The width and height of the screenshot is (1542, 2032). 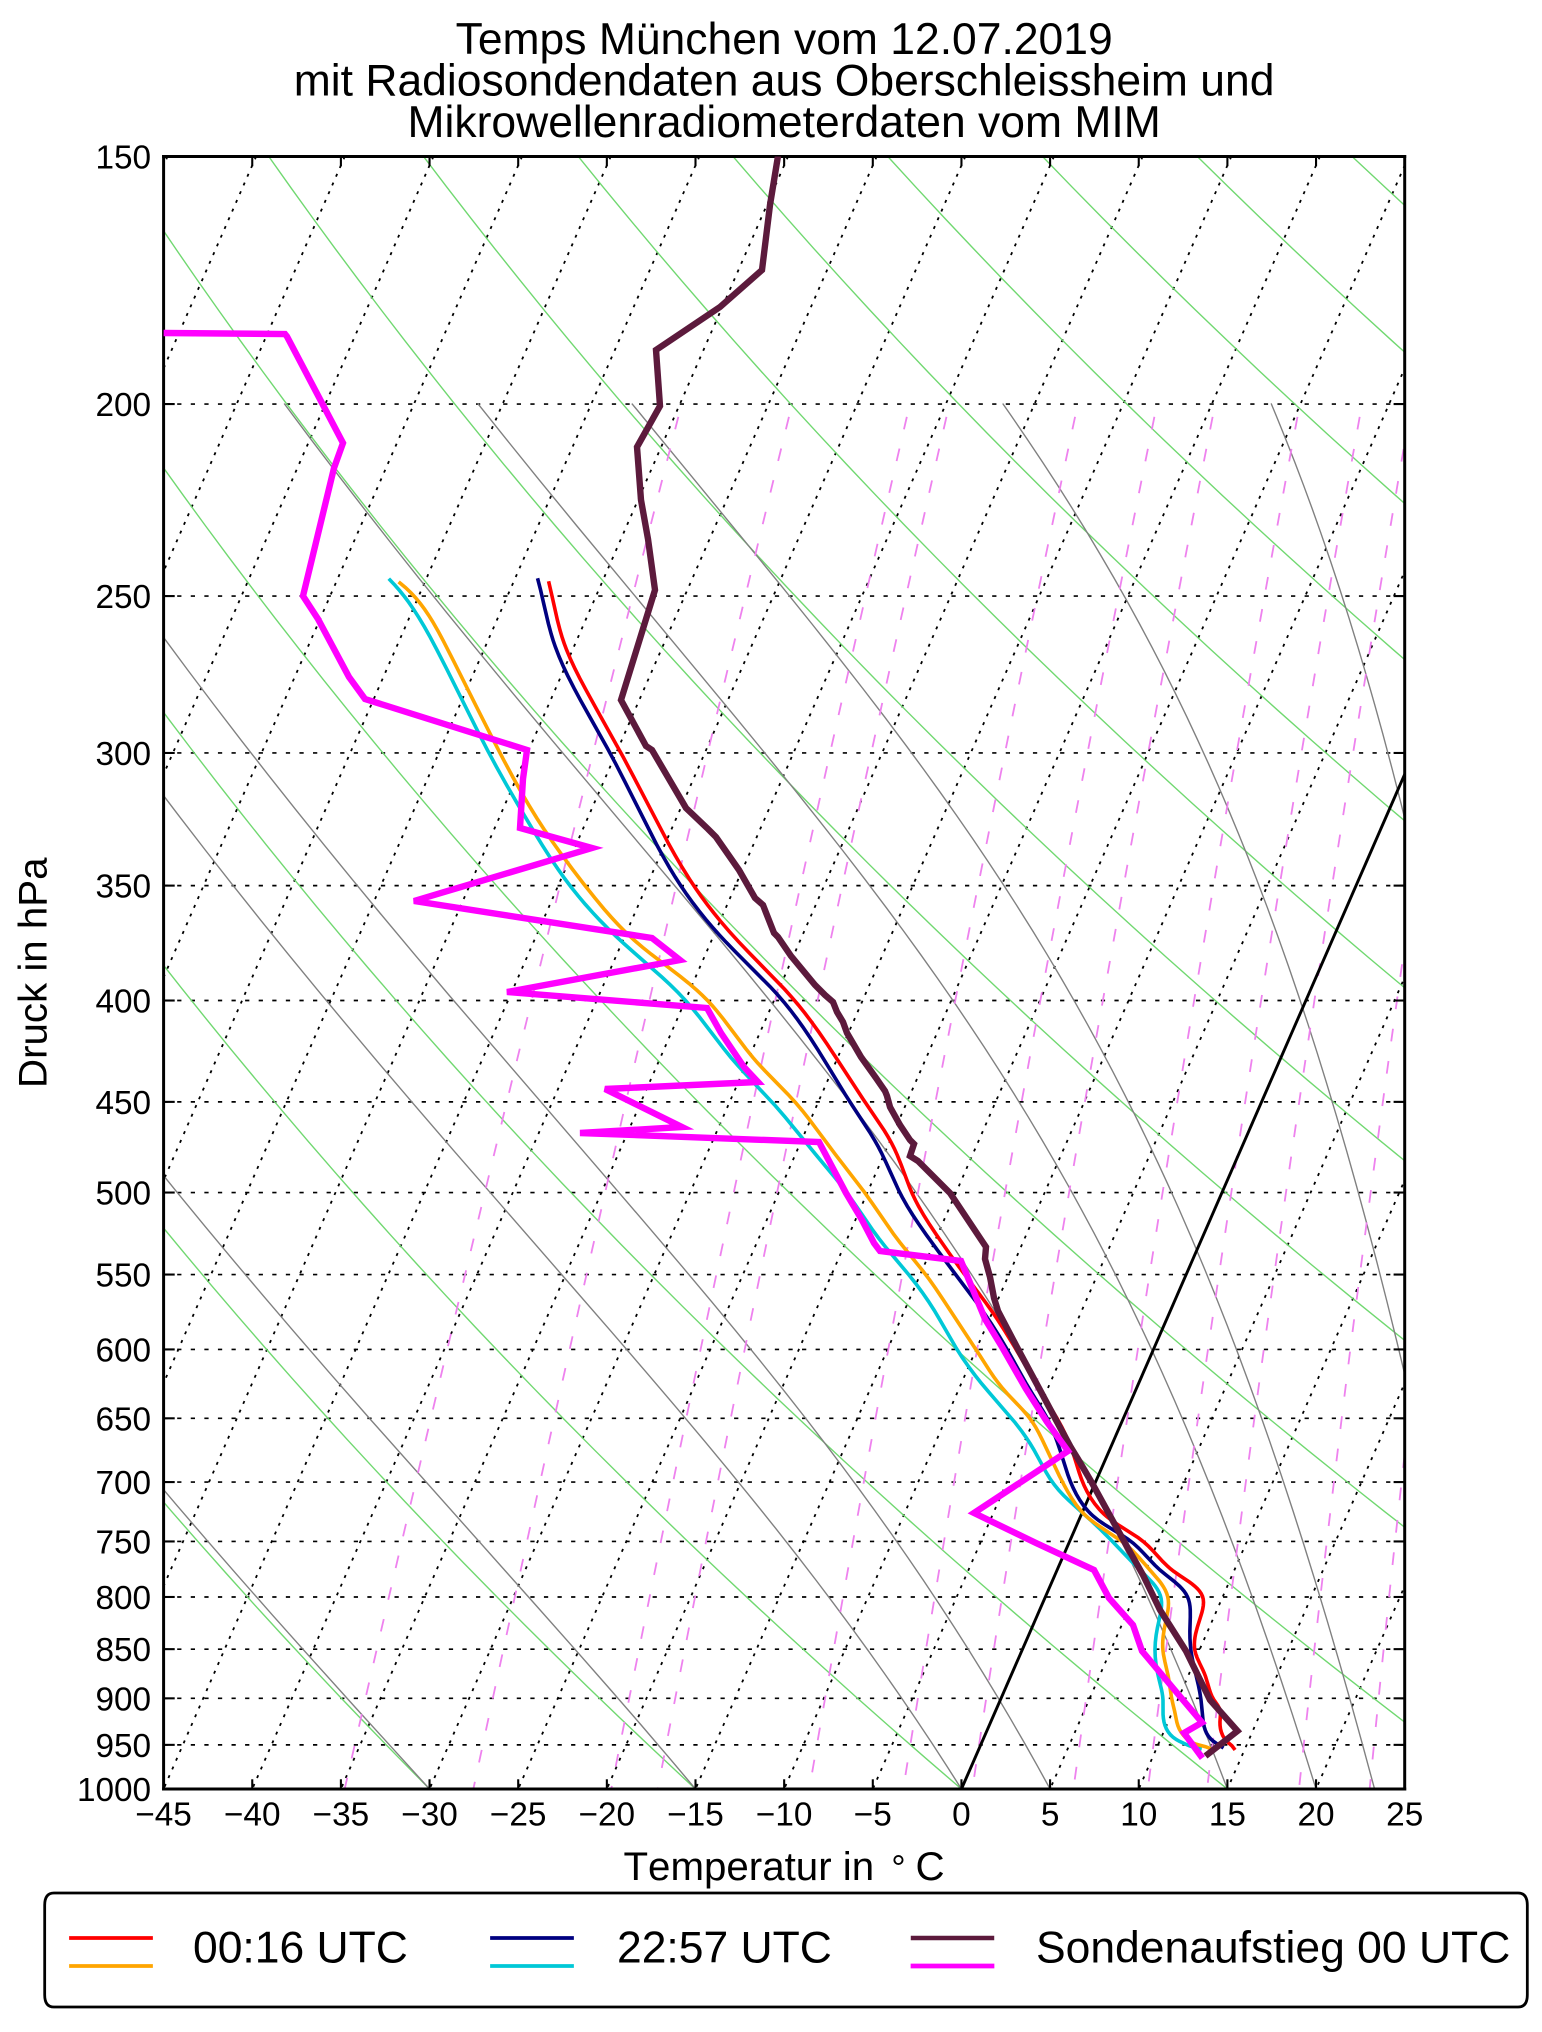 I want to click on svg-text:T e m p: T e m p e r a t u r i n C °, so click(x=786, y=1866).